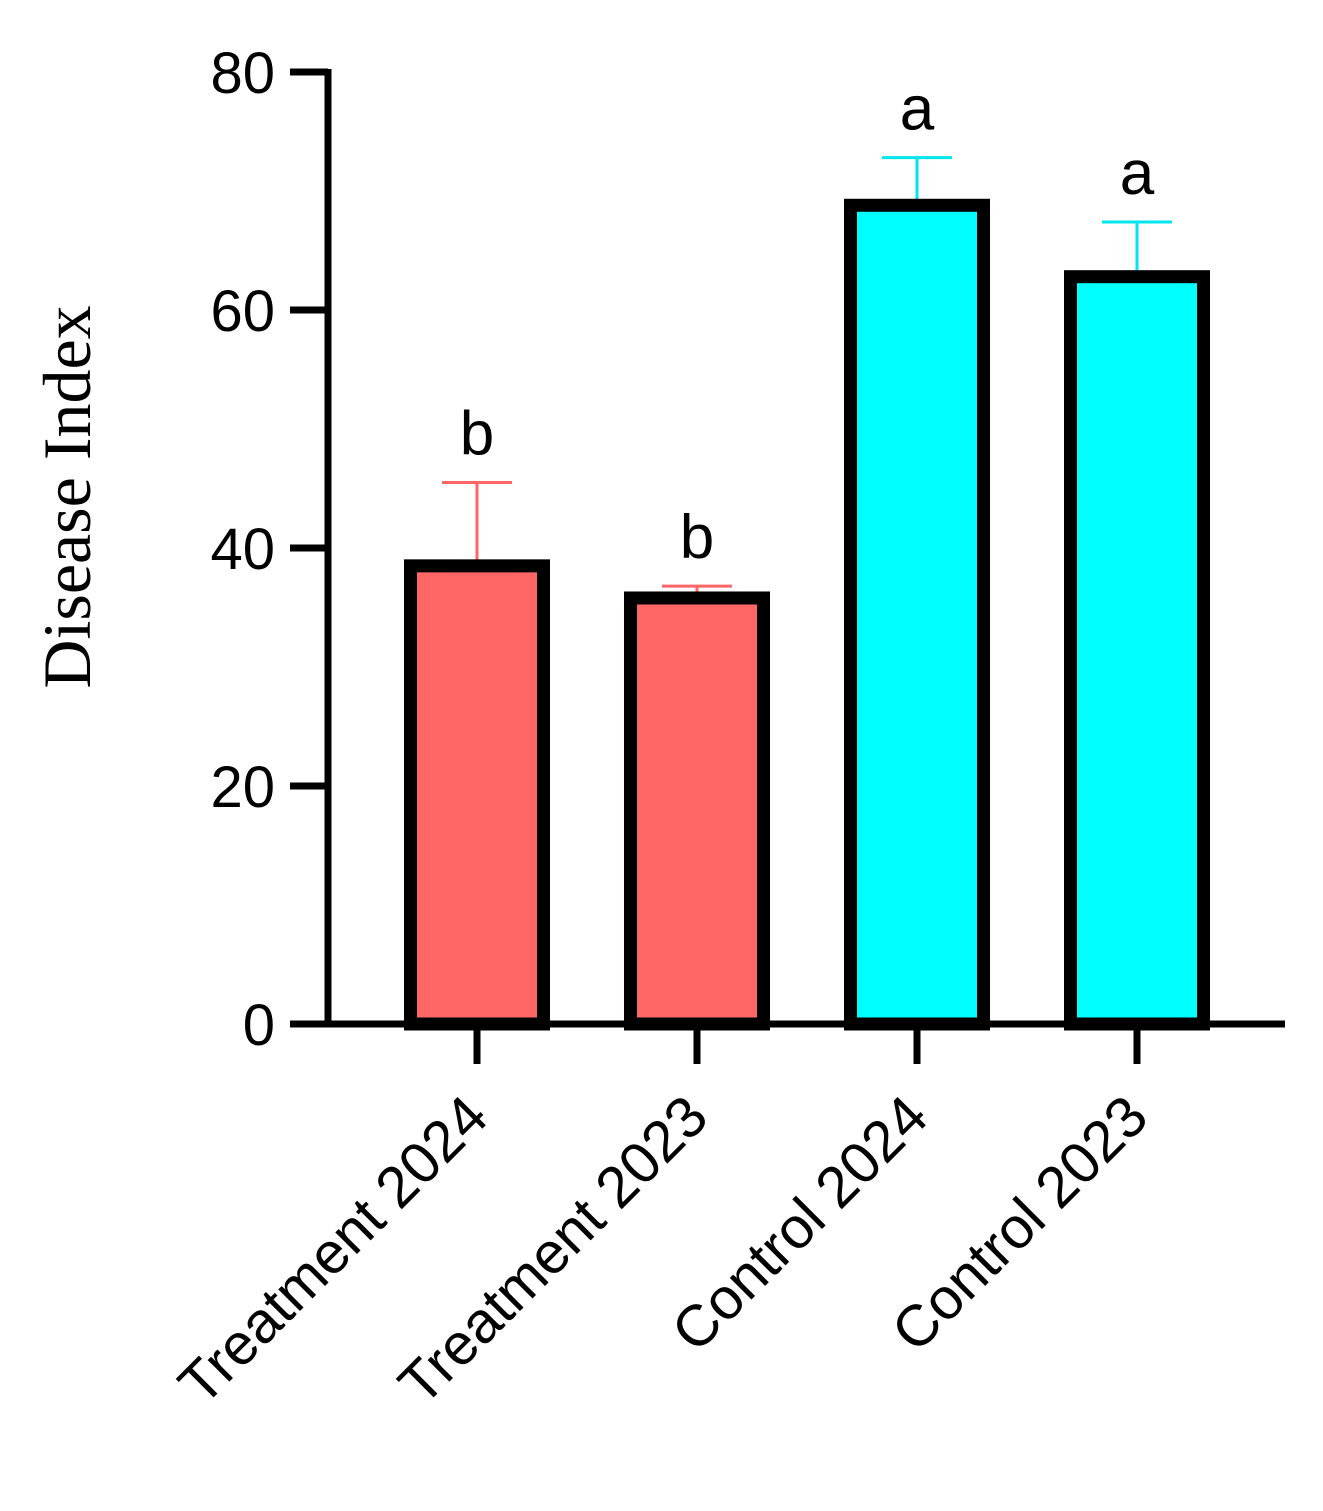 The height and width of the screenshot is (1511, 1323). What do you see at coordinates (242, 787) in the screenshot?
I see `y-tick-label: 20` at bounding box center [242, 787].